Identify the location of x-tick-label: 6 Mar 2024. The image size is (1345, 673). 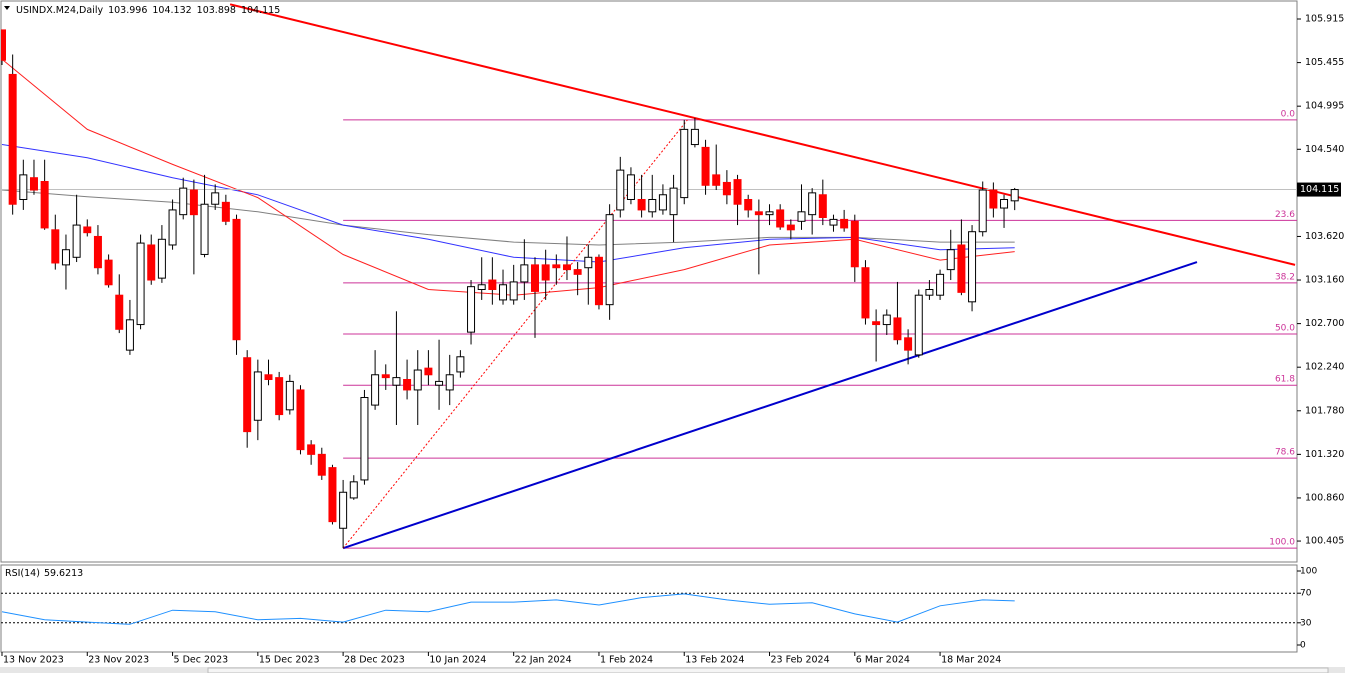
(883, 660).